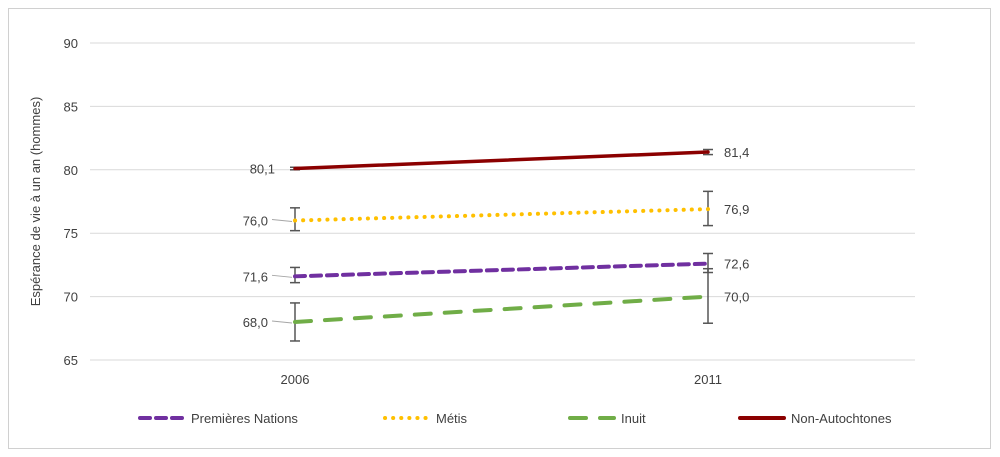 This screenshot has width=1000, height=457. I want to click on series-line-m-tis, so click(501, 215).